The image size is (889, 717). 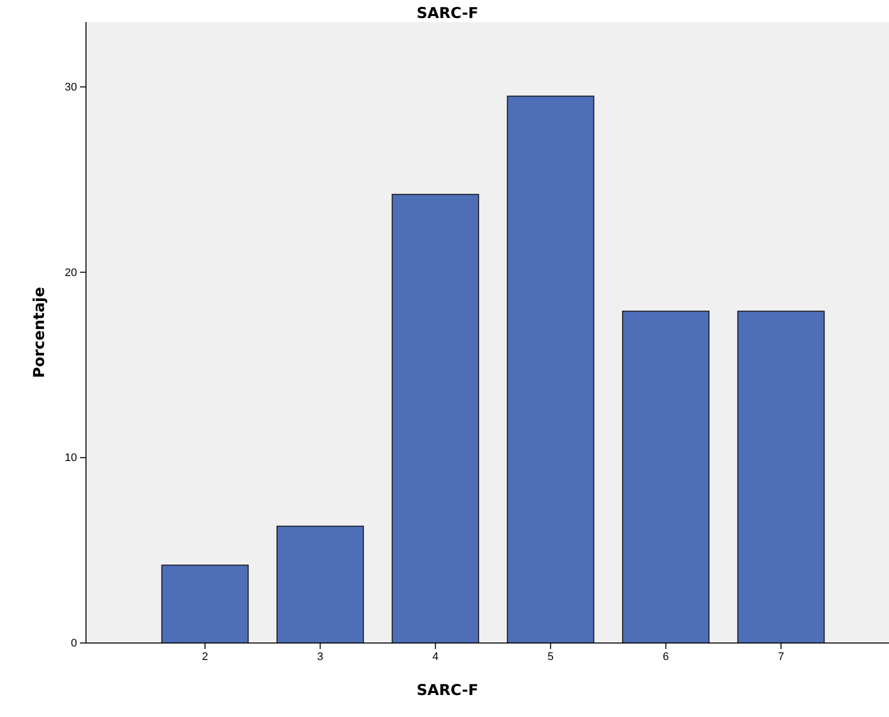 I want to click on y-tick-label: 30, so click(x=70, y=87).